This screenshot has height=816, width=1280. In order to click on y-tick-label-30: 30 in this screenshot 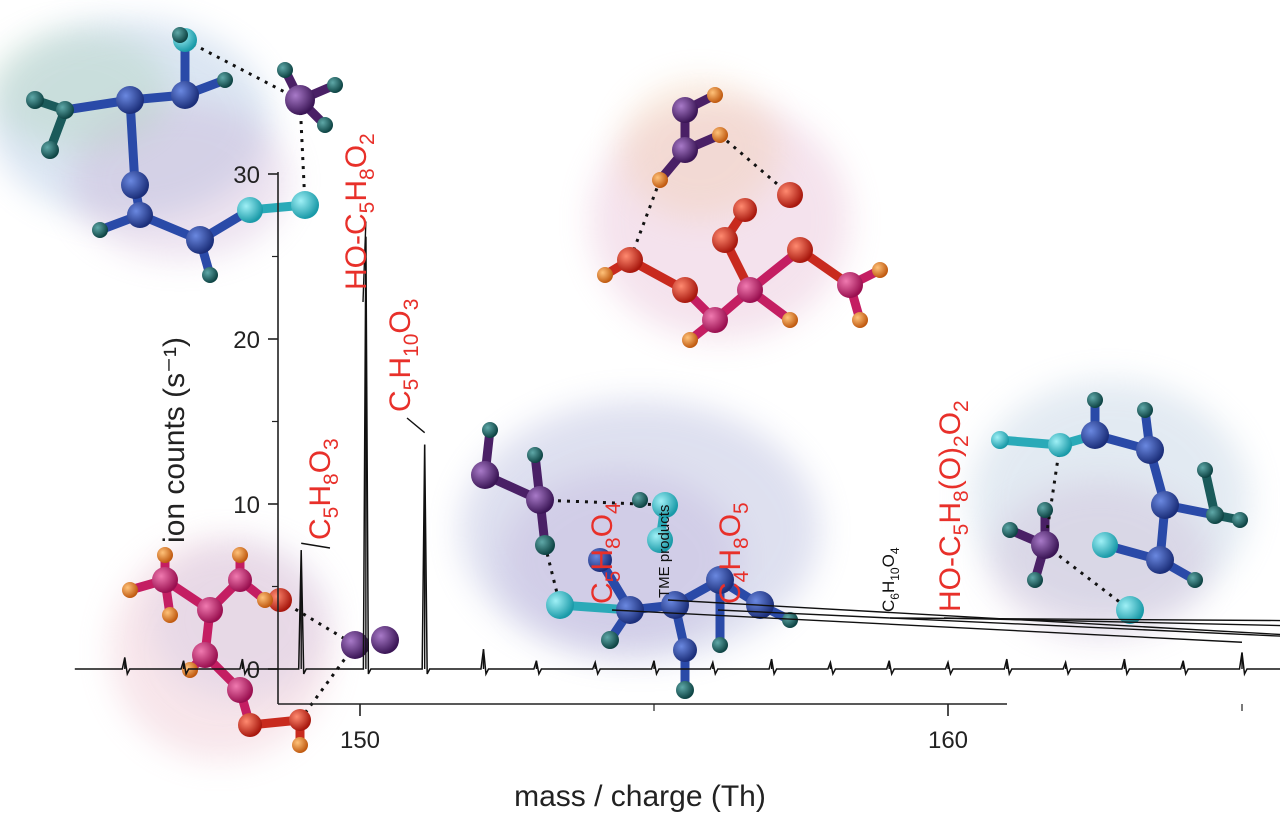, I will do `click(246, 175)`.